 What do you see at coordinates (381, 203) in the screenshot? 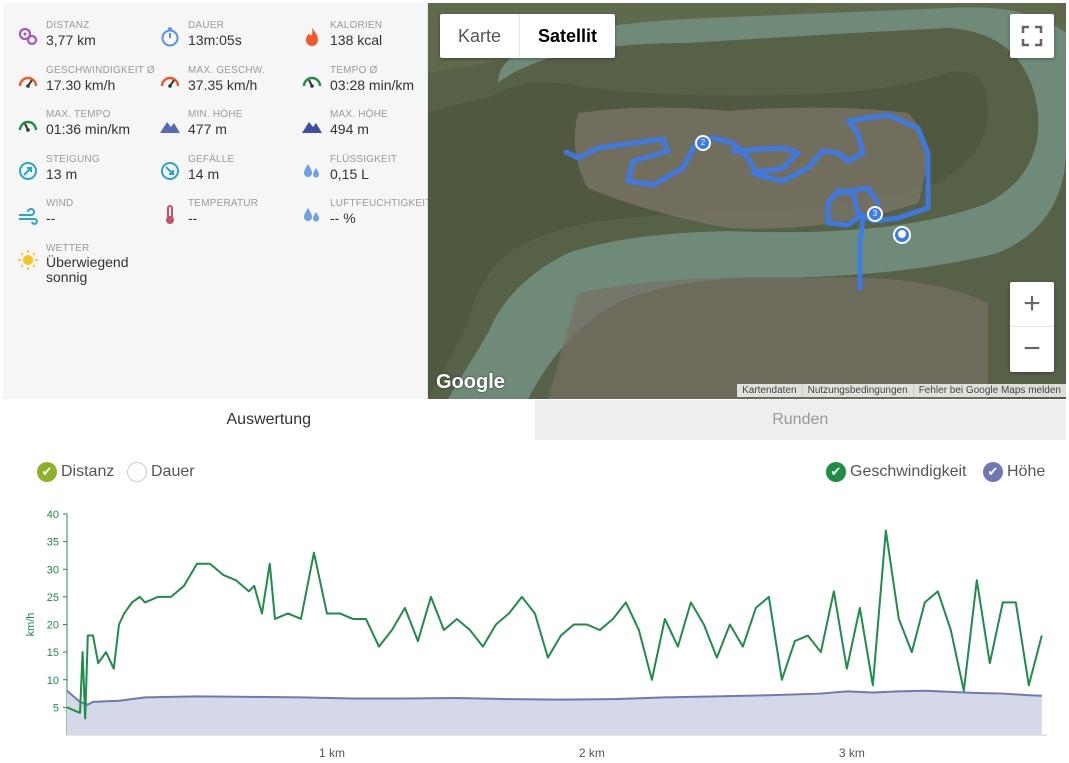
I see `stat-label: LUFTFEUCHTIGKEIT` at bounding box center [381, 203].